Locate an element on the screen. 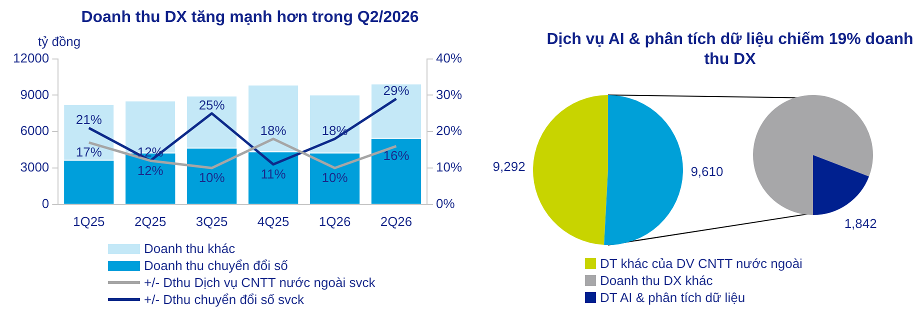  y-tick-label: 6000 is located at coordinates (35, 130).